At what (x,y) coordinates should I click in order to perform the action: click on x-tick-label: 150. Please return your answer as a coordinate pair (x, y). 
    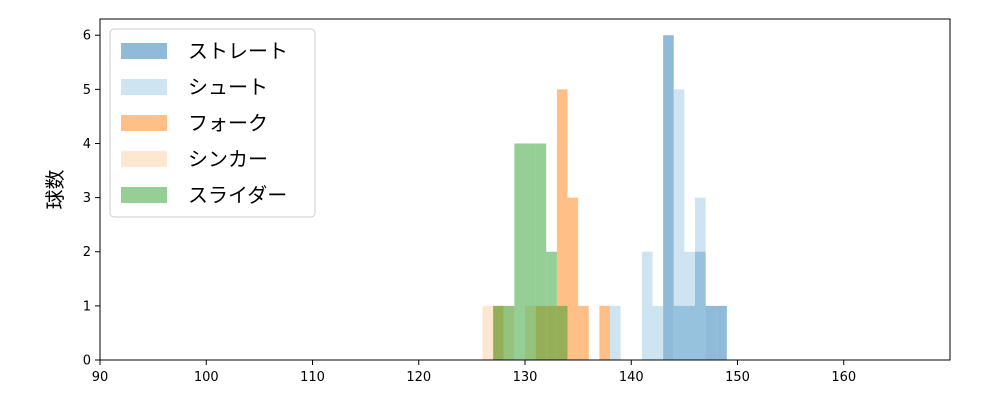
    Looking at the image, I should click on (737, 377).